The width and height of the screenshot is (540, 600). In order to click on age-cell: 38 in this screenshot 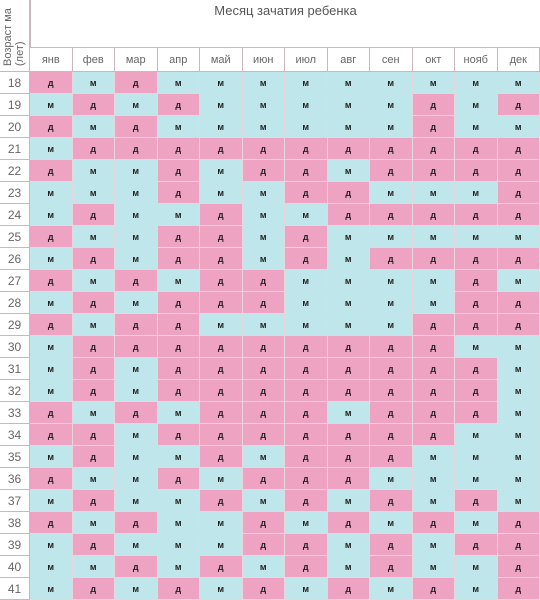, I will do `click(15, 523)`.